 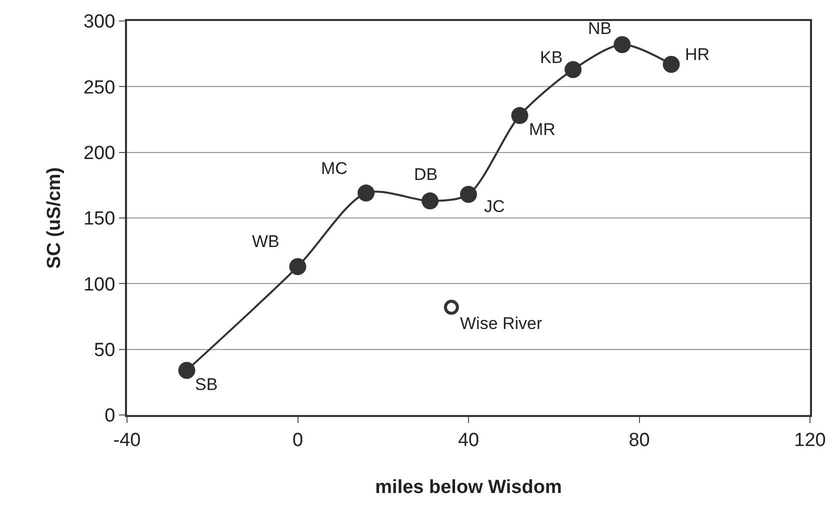 What do you see at coordinates (501, 323) in the screenshot?
I see `annotation: Wise River` at bounding box center [501, 323].